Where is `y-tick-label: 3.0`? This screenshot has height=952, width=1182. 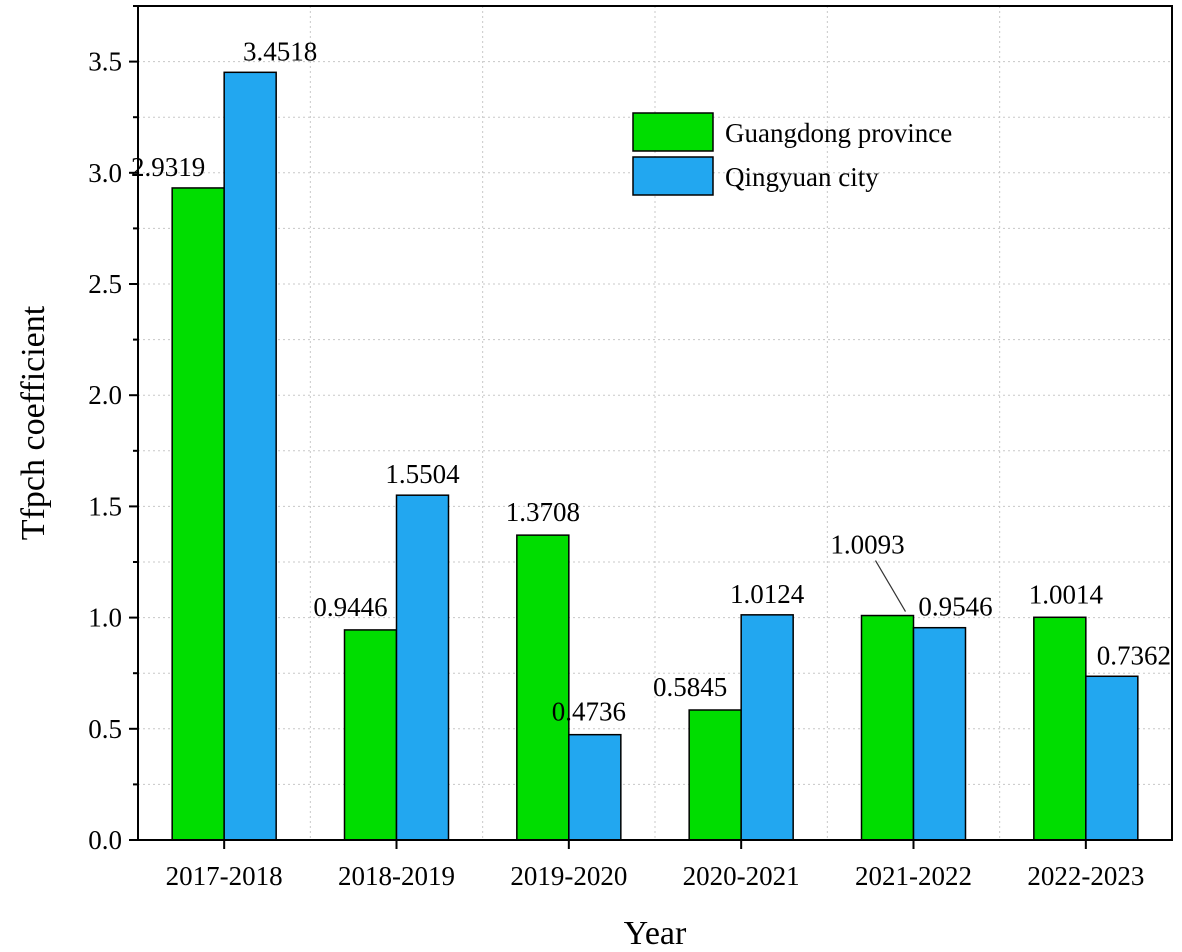
y-tick-label: 3.0 is located at coordinates (105, 173).